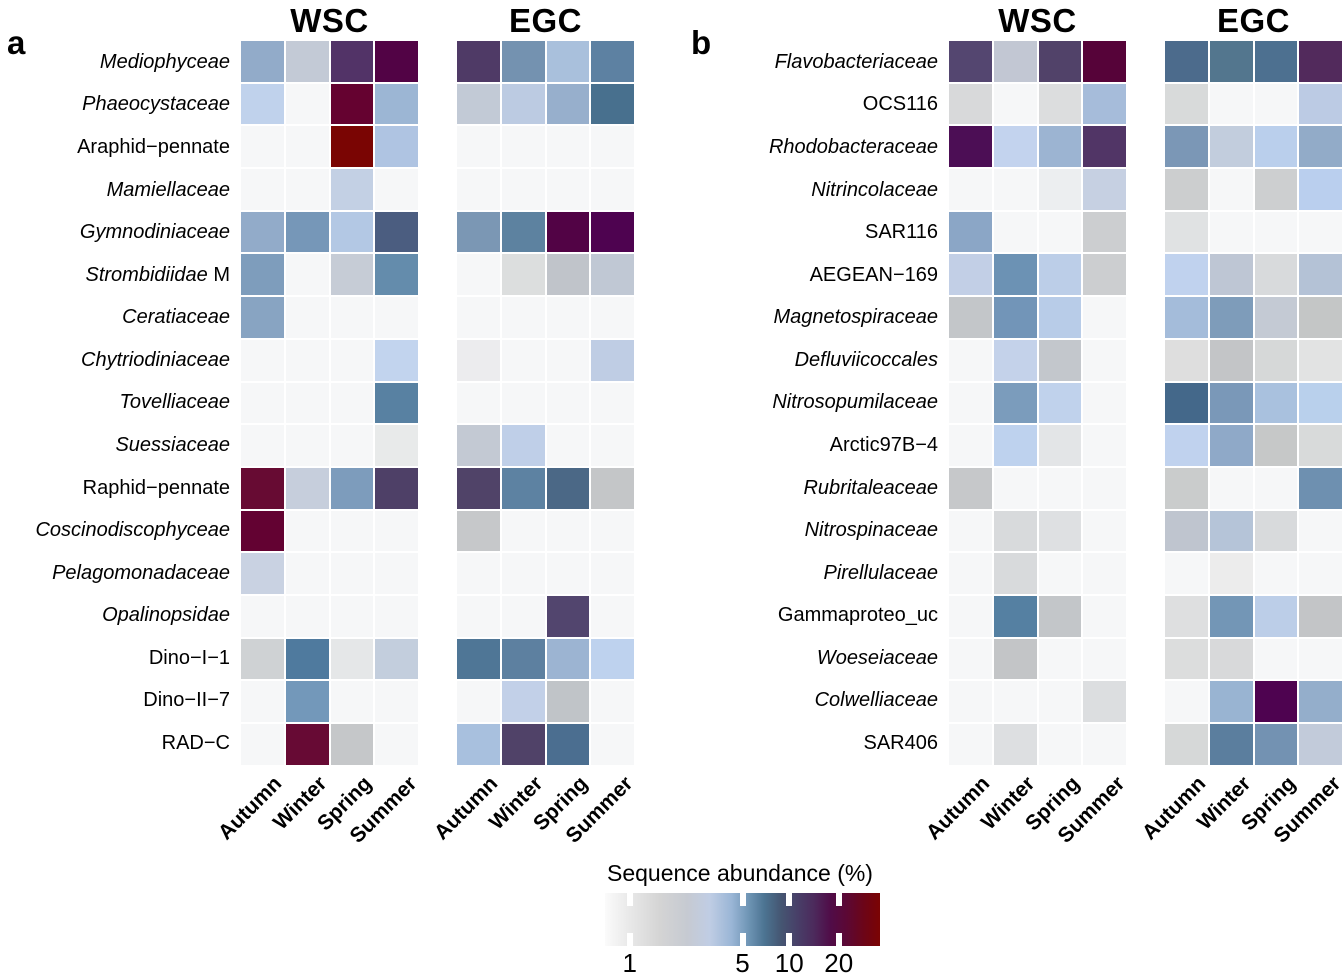 This screenshot has height=974, width=1342. What do you see at coordinates (876, 700) in the screenshot?
I see `row-label: Colwelliaceae` at bounding box center [876, 700].